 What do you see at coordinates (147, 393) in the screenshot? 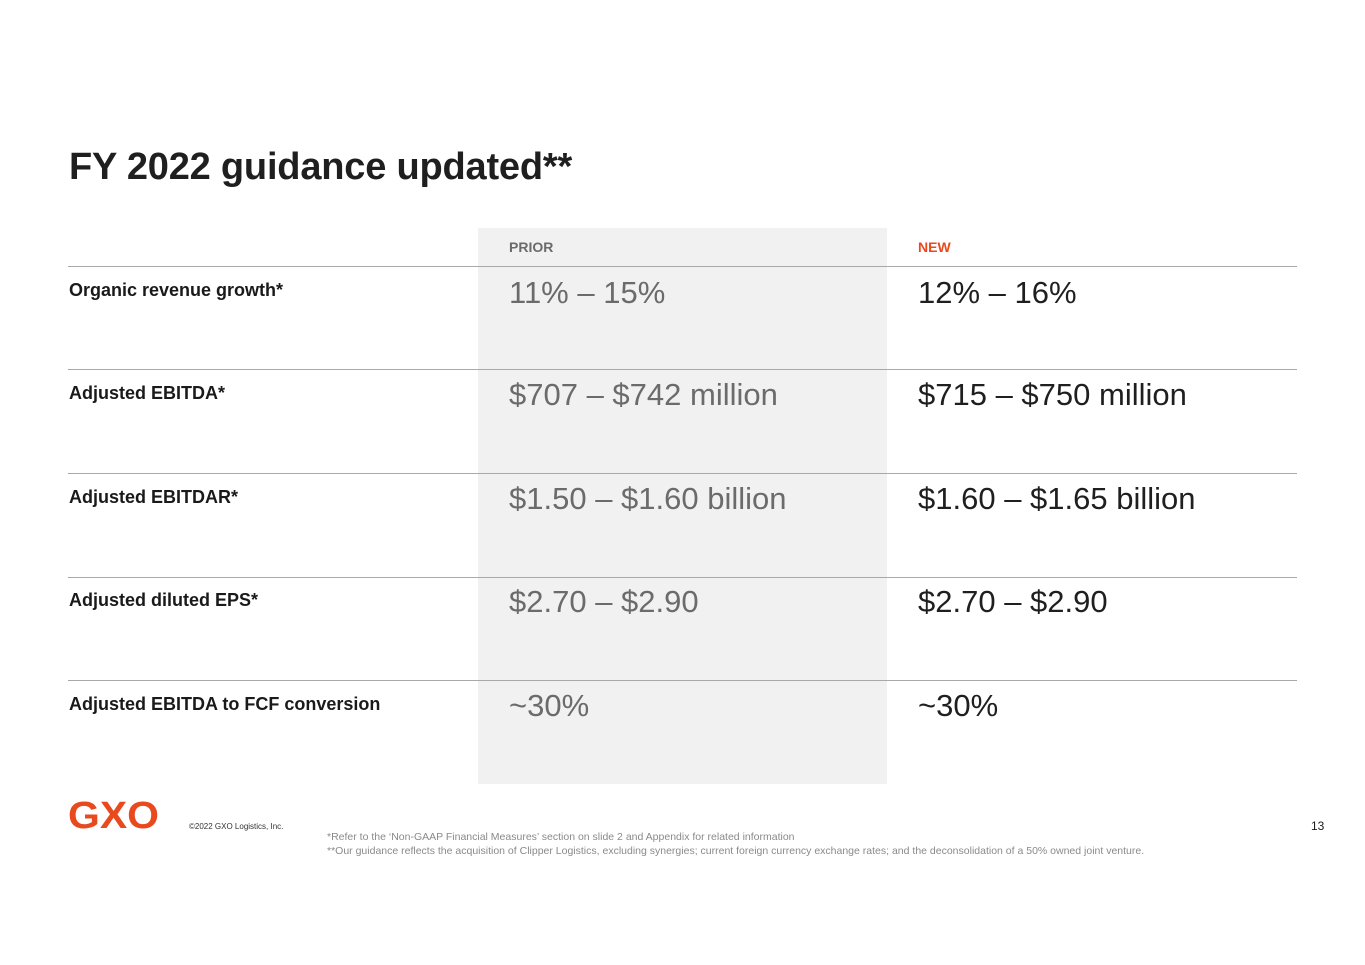
I see `row-label-adjusted-ebitda: Adjusted EBITDA*` at bounding box center [147, 393].